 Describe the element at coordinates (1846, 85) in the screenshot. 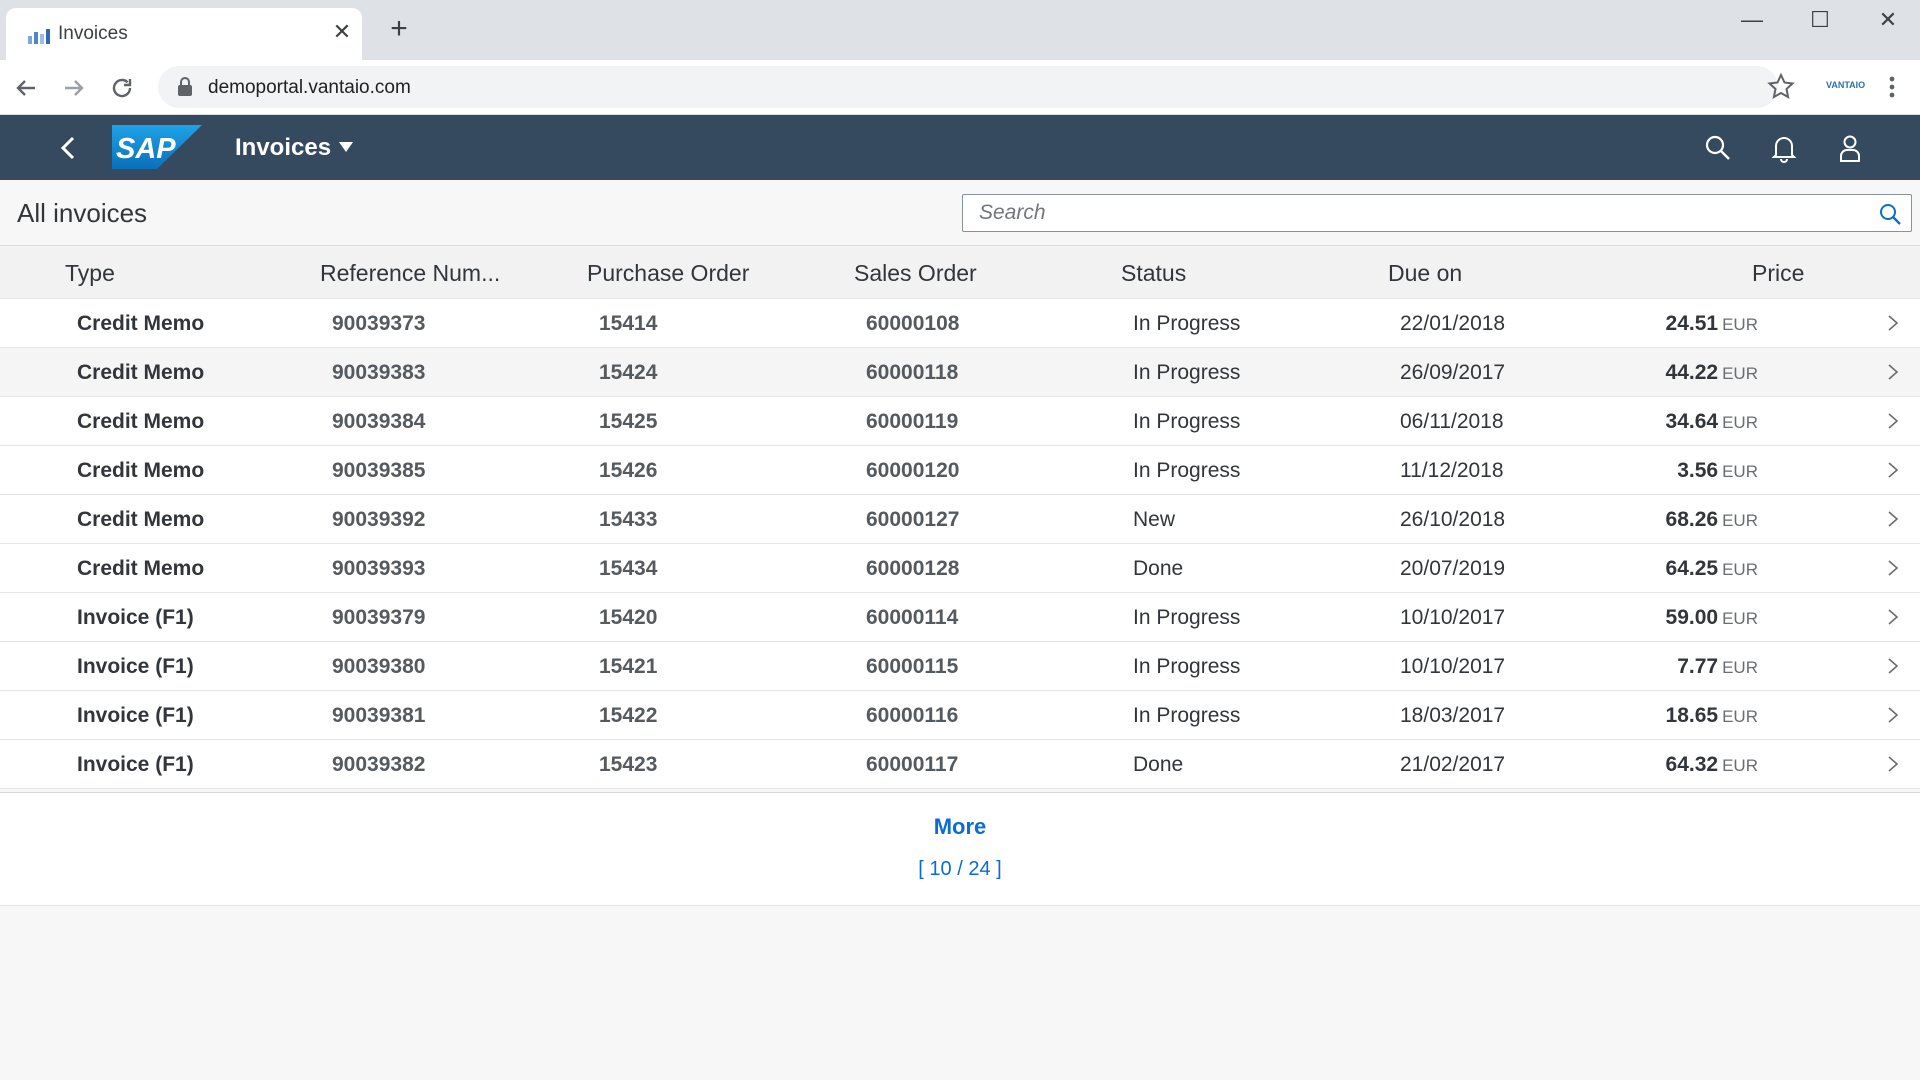

I see `extension-vantaio-icon: VANTAIO` at that location.